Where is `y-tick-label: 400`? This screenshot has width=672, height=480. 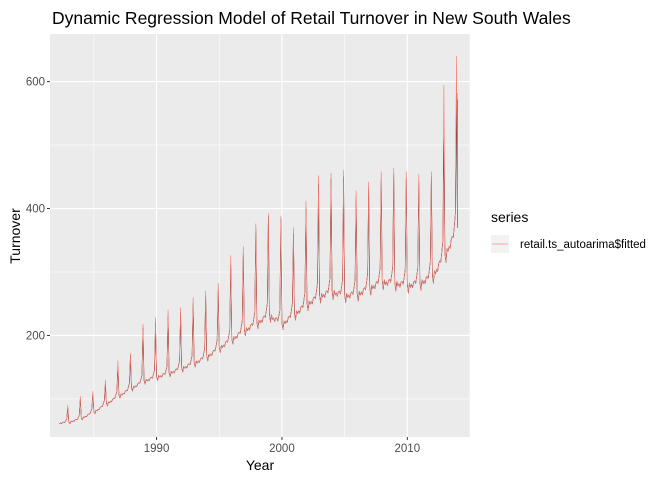
y-tick-label: 400 is located at coordinates (35, 210).